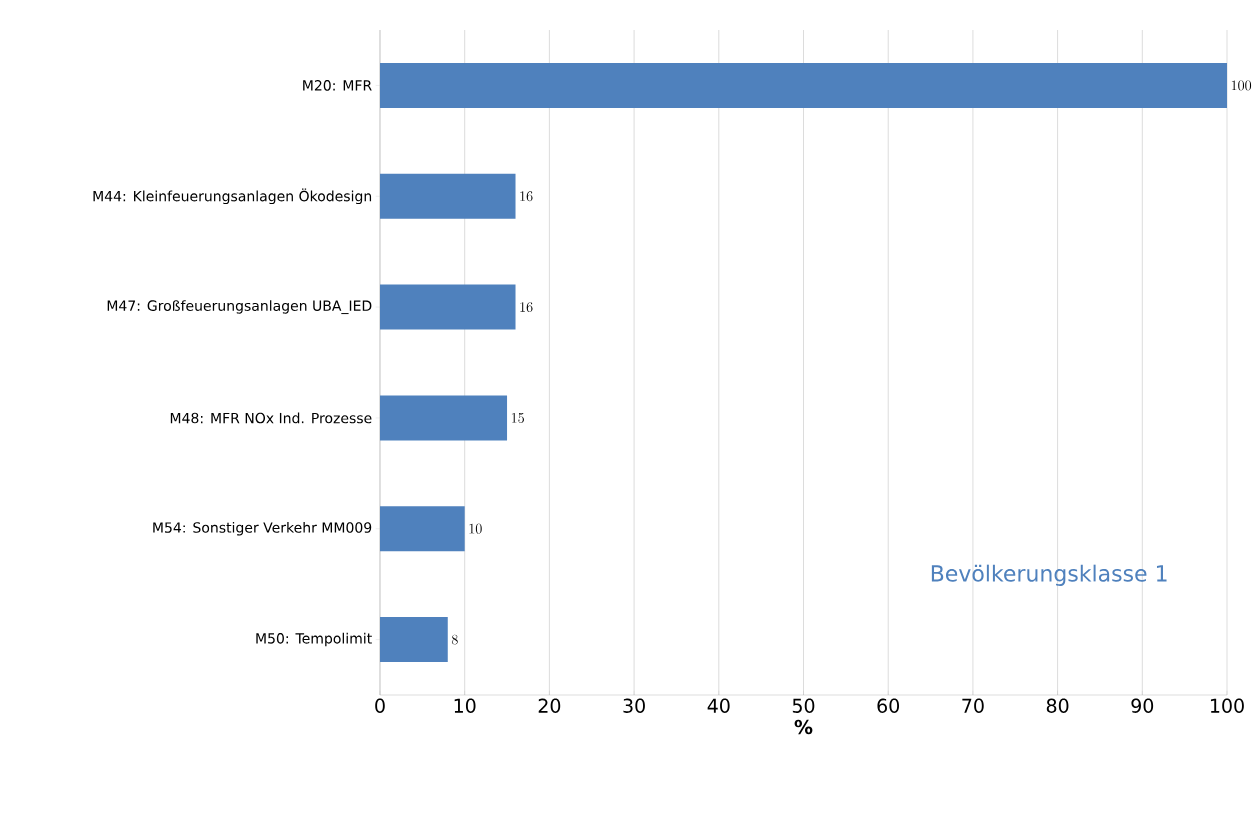 This screenshot has width=1257, height=819. What do you see at coordinates (1049, 575) in the screenshot?
I see `annotation: Bevölkerungsklasse 1` at bounding box center [1049, 575].